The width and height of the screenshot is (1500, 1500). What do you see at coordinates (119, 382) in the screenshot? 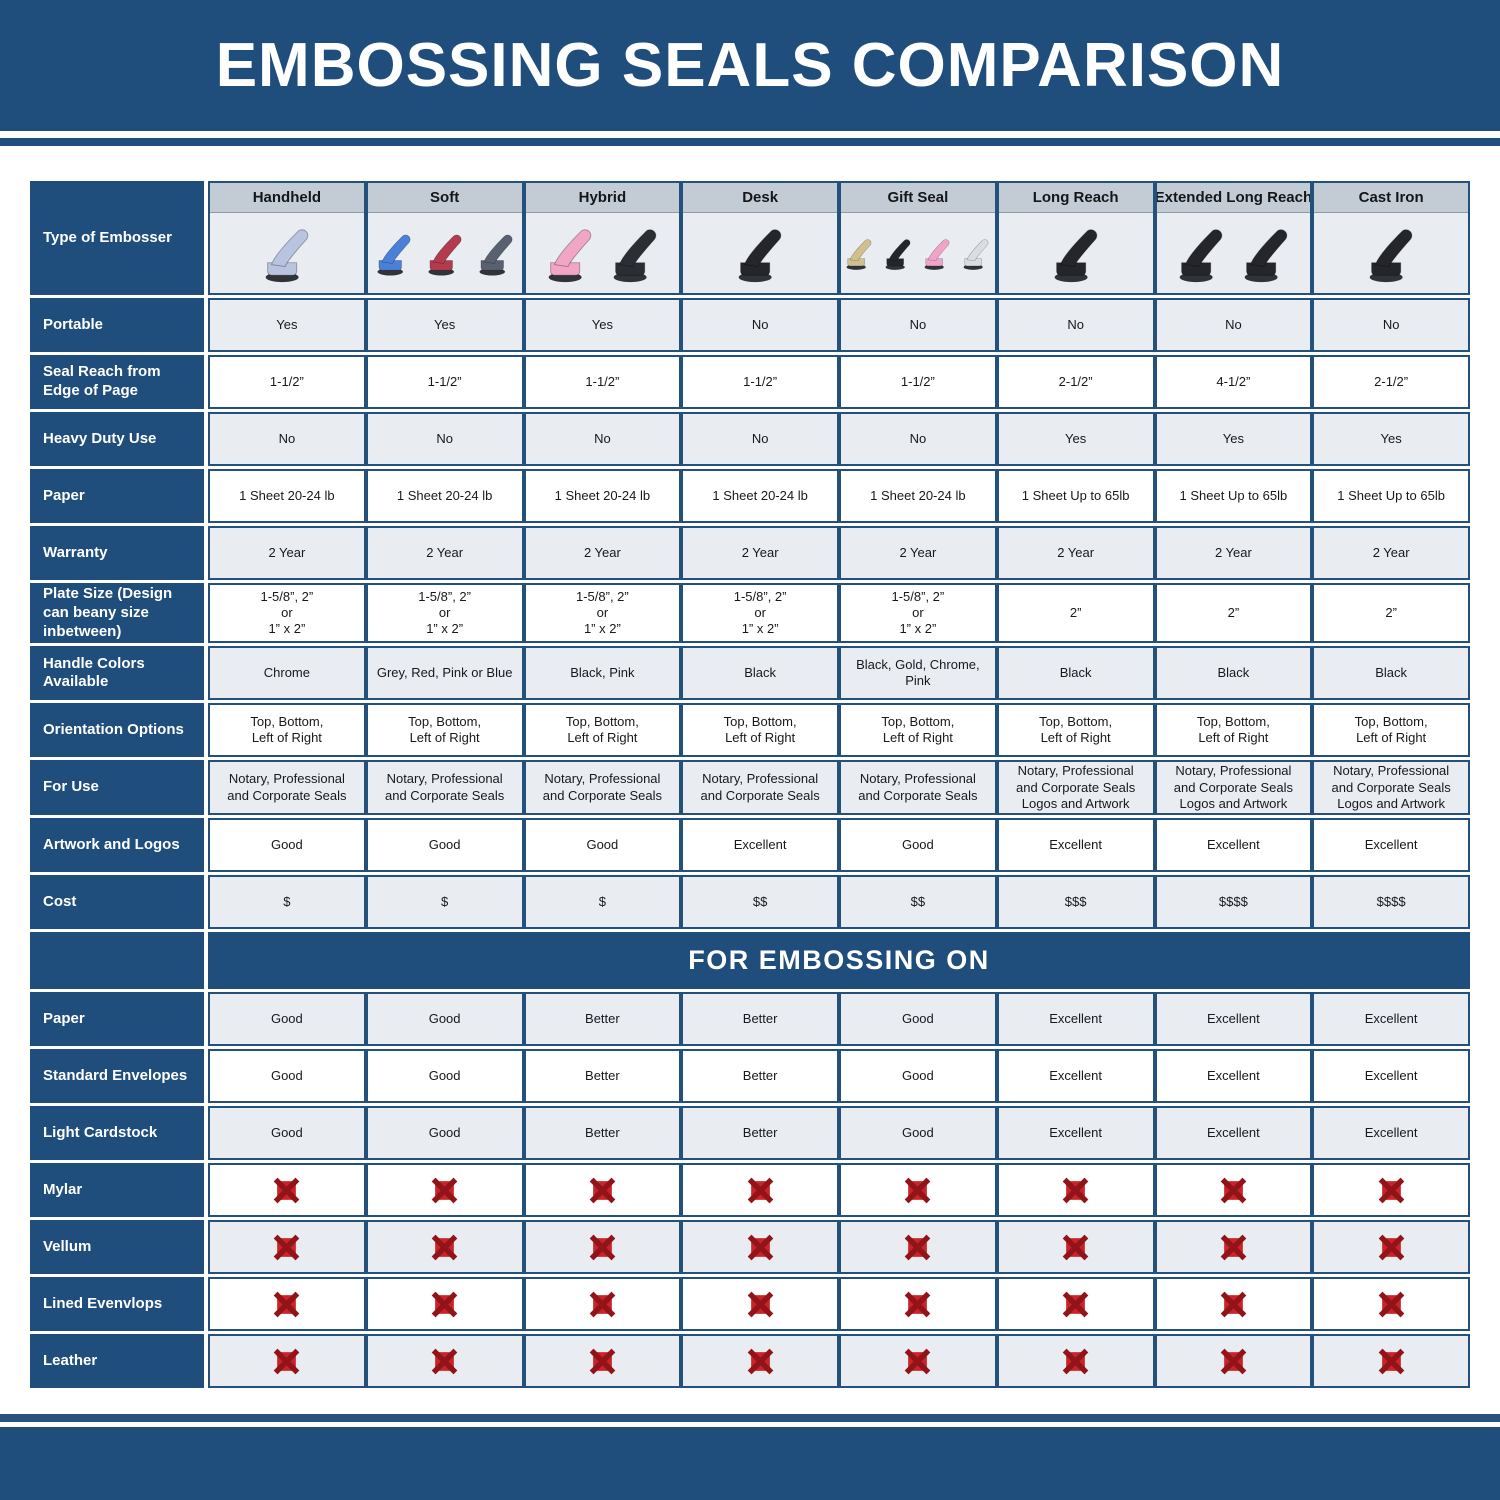
I see `row-label: Seal Reach from Edge of Page` at bounding box center [119, 382].